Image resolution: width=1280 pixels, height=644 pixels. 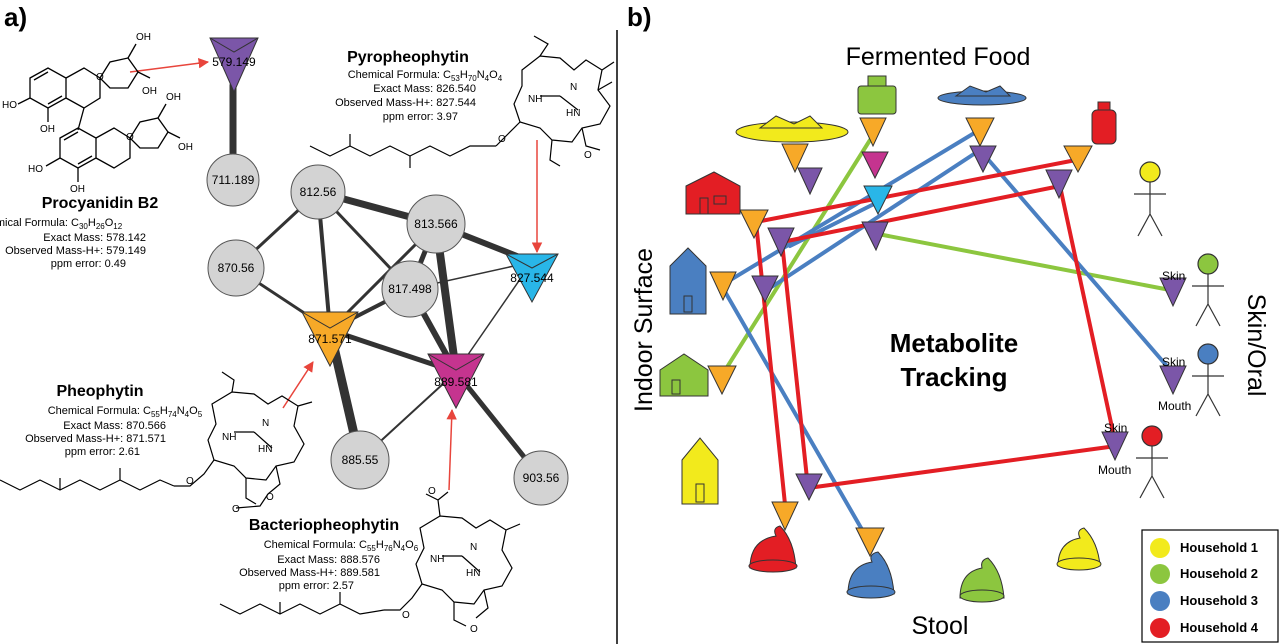 What do you see at coordinates (925, 564) in the screenshot?
I see `stool-icons` at bounding box center [925, 564].